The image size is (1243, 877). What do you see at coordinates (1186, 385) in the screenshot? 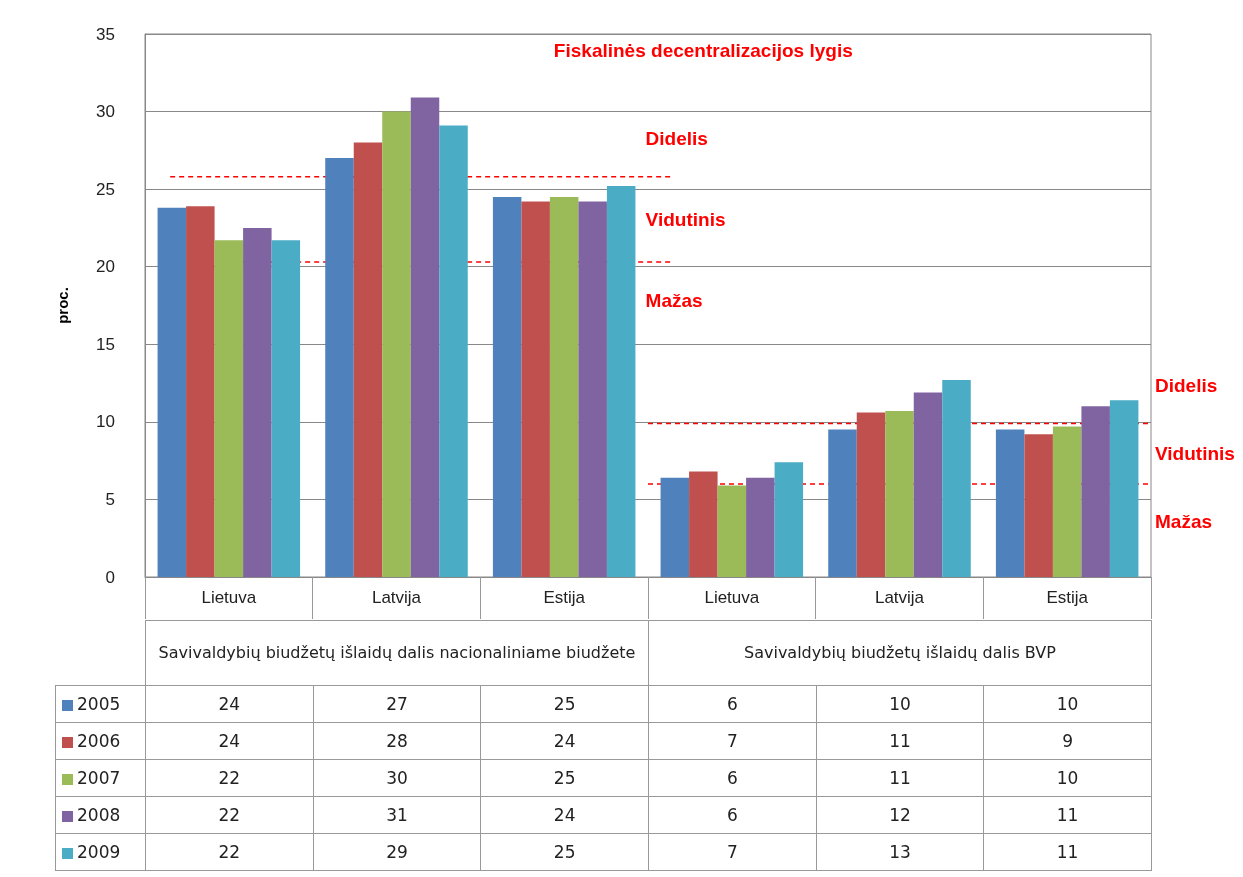
I see `text: Didelis` at bounding box center [1186, 385].